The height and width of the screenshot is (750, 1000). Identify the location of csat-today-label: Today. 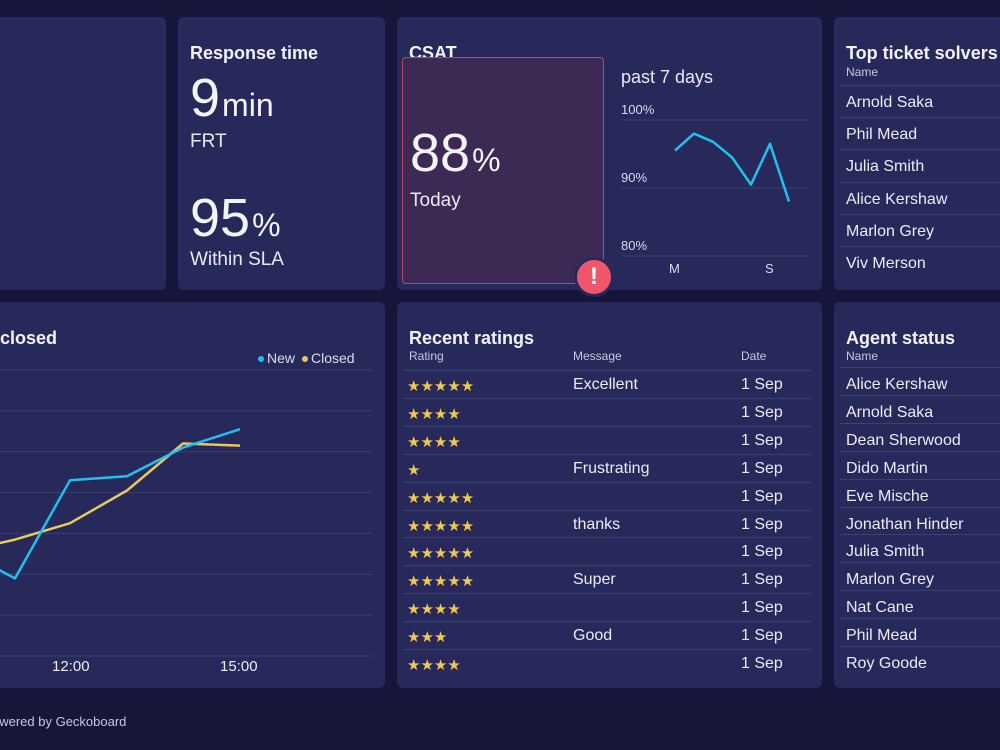
(435, 200).